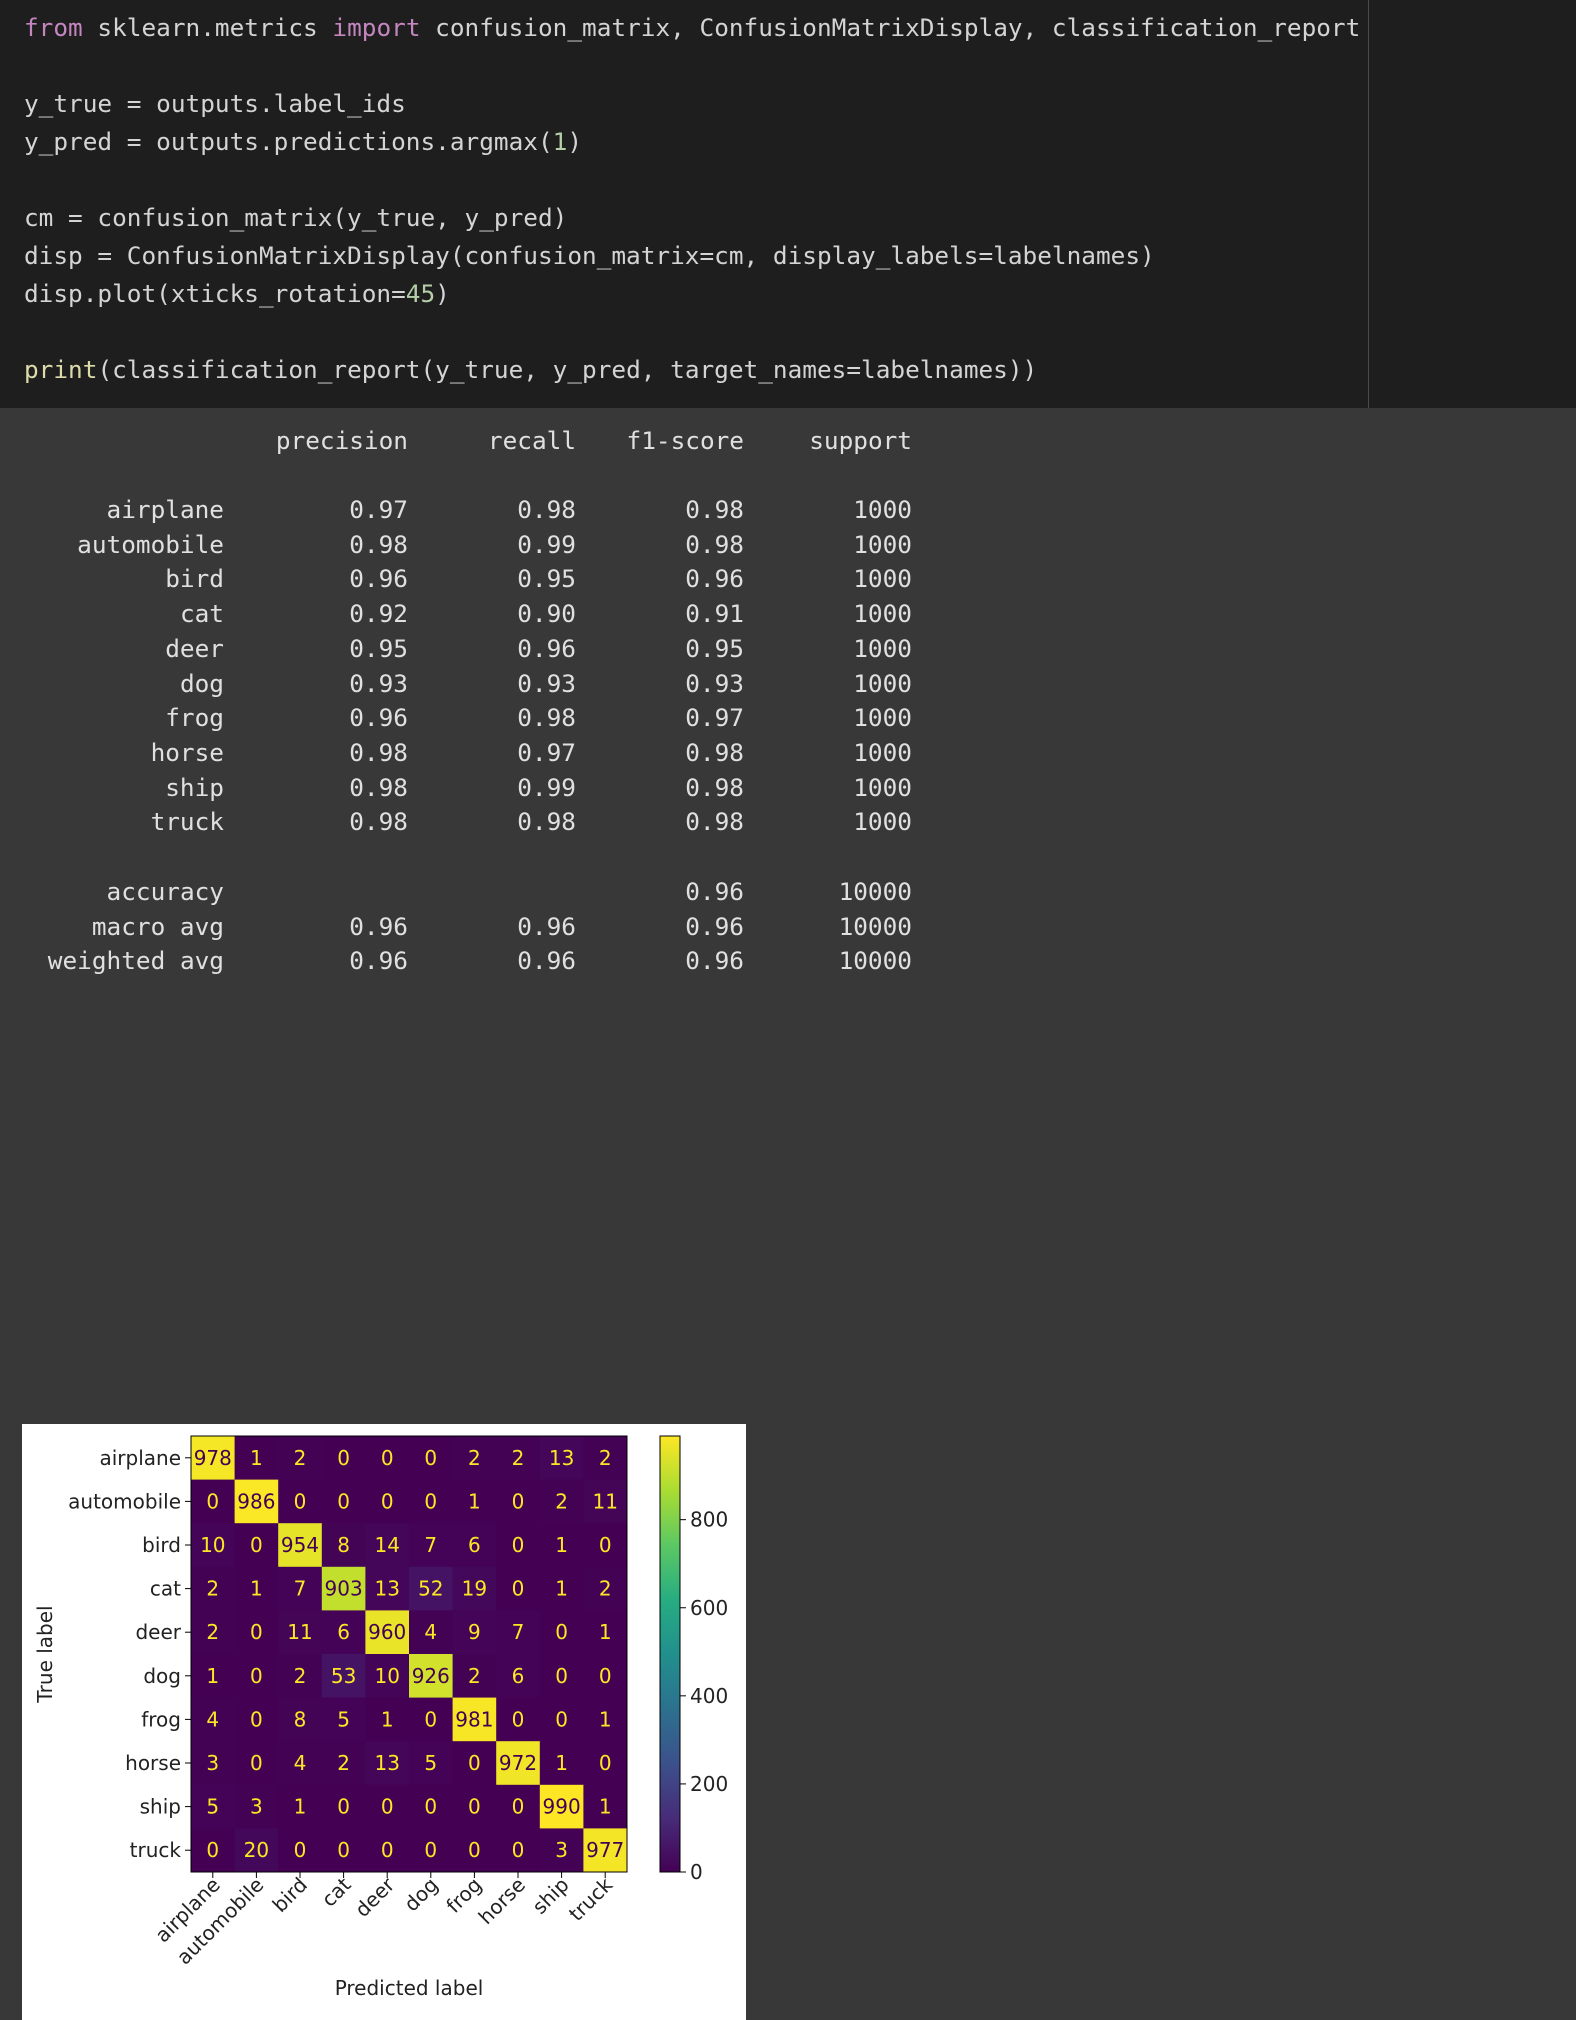 This screenshot has width=1576, height=2020. What do you see at coordinates (500, 822) in the screenshot?
I see `report-row: truck 0.98 0.98 0.98 1000` at bounding box center [500, 822].